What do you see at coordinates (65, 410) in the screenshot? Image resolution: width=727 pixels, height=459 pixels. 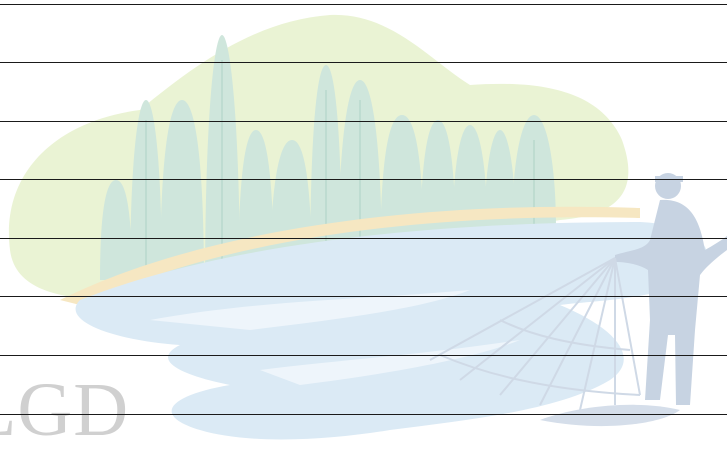 I see `watermark-logo-text: LGD` at bounding box center [65, 410].